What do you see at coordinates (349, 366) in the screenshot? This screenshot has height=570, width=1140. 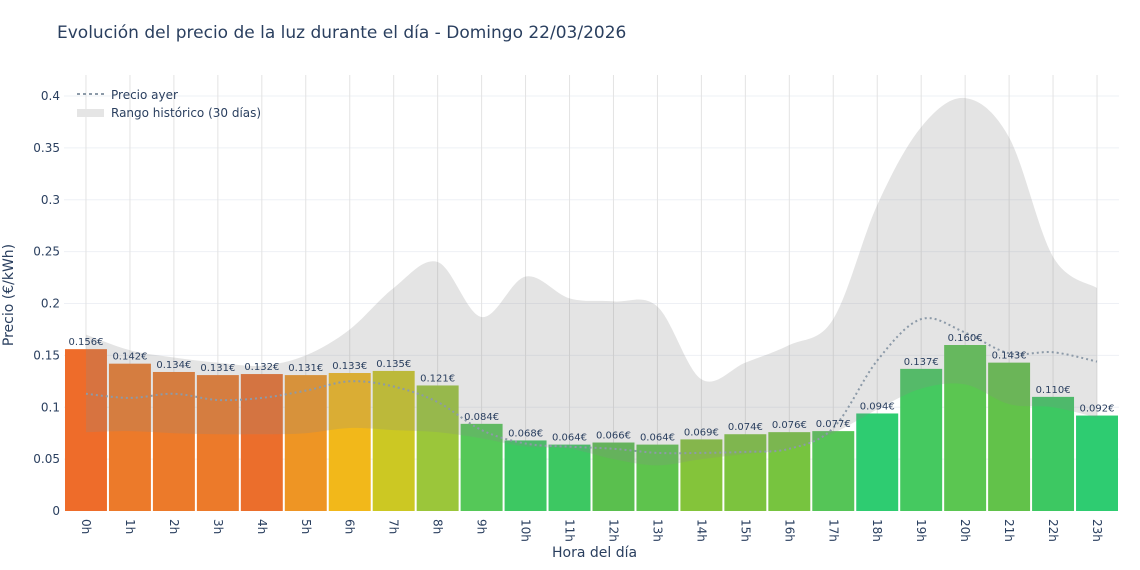 I see `bar-value-label: 0.133€` at bounding box center [349, 366].